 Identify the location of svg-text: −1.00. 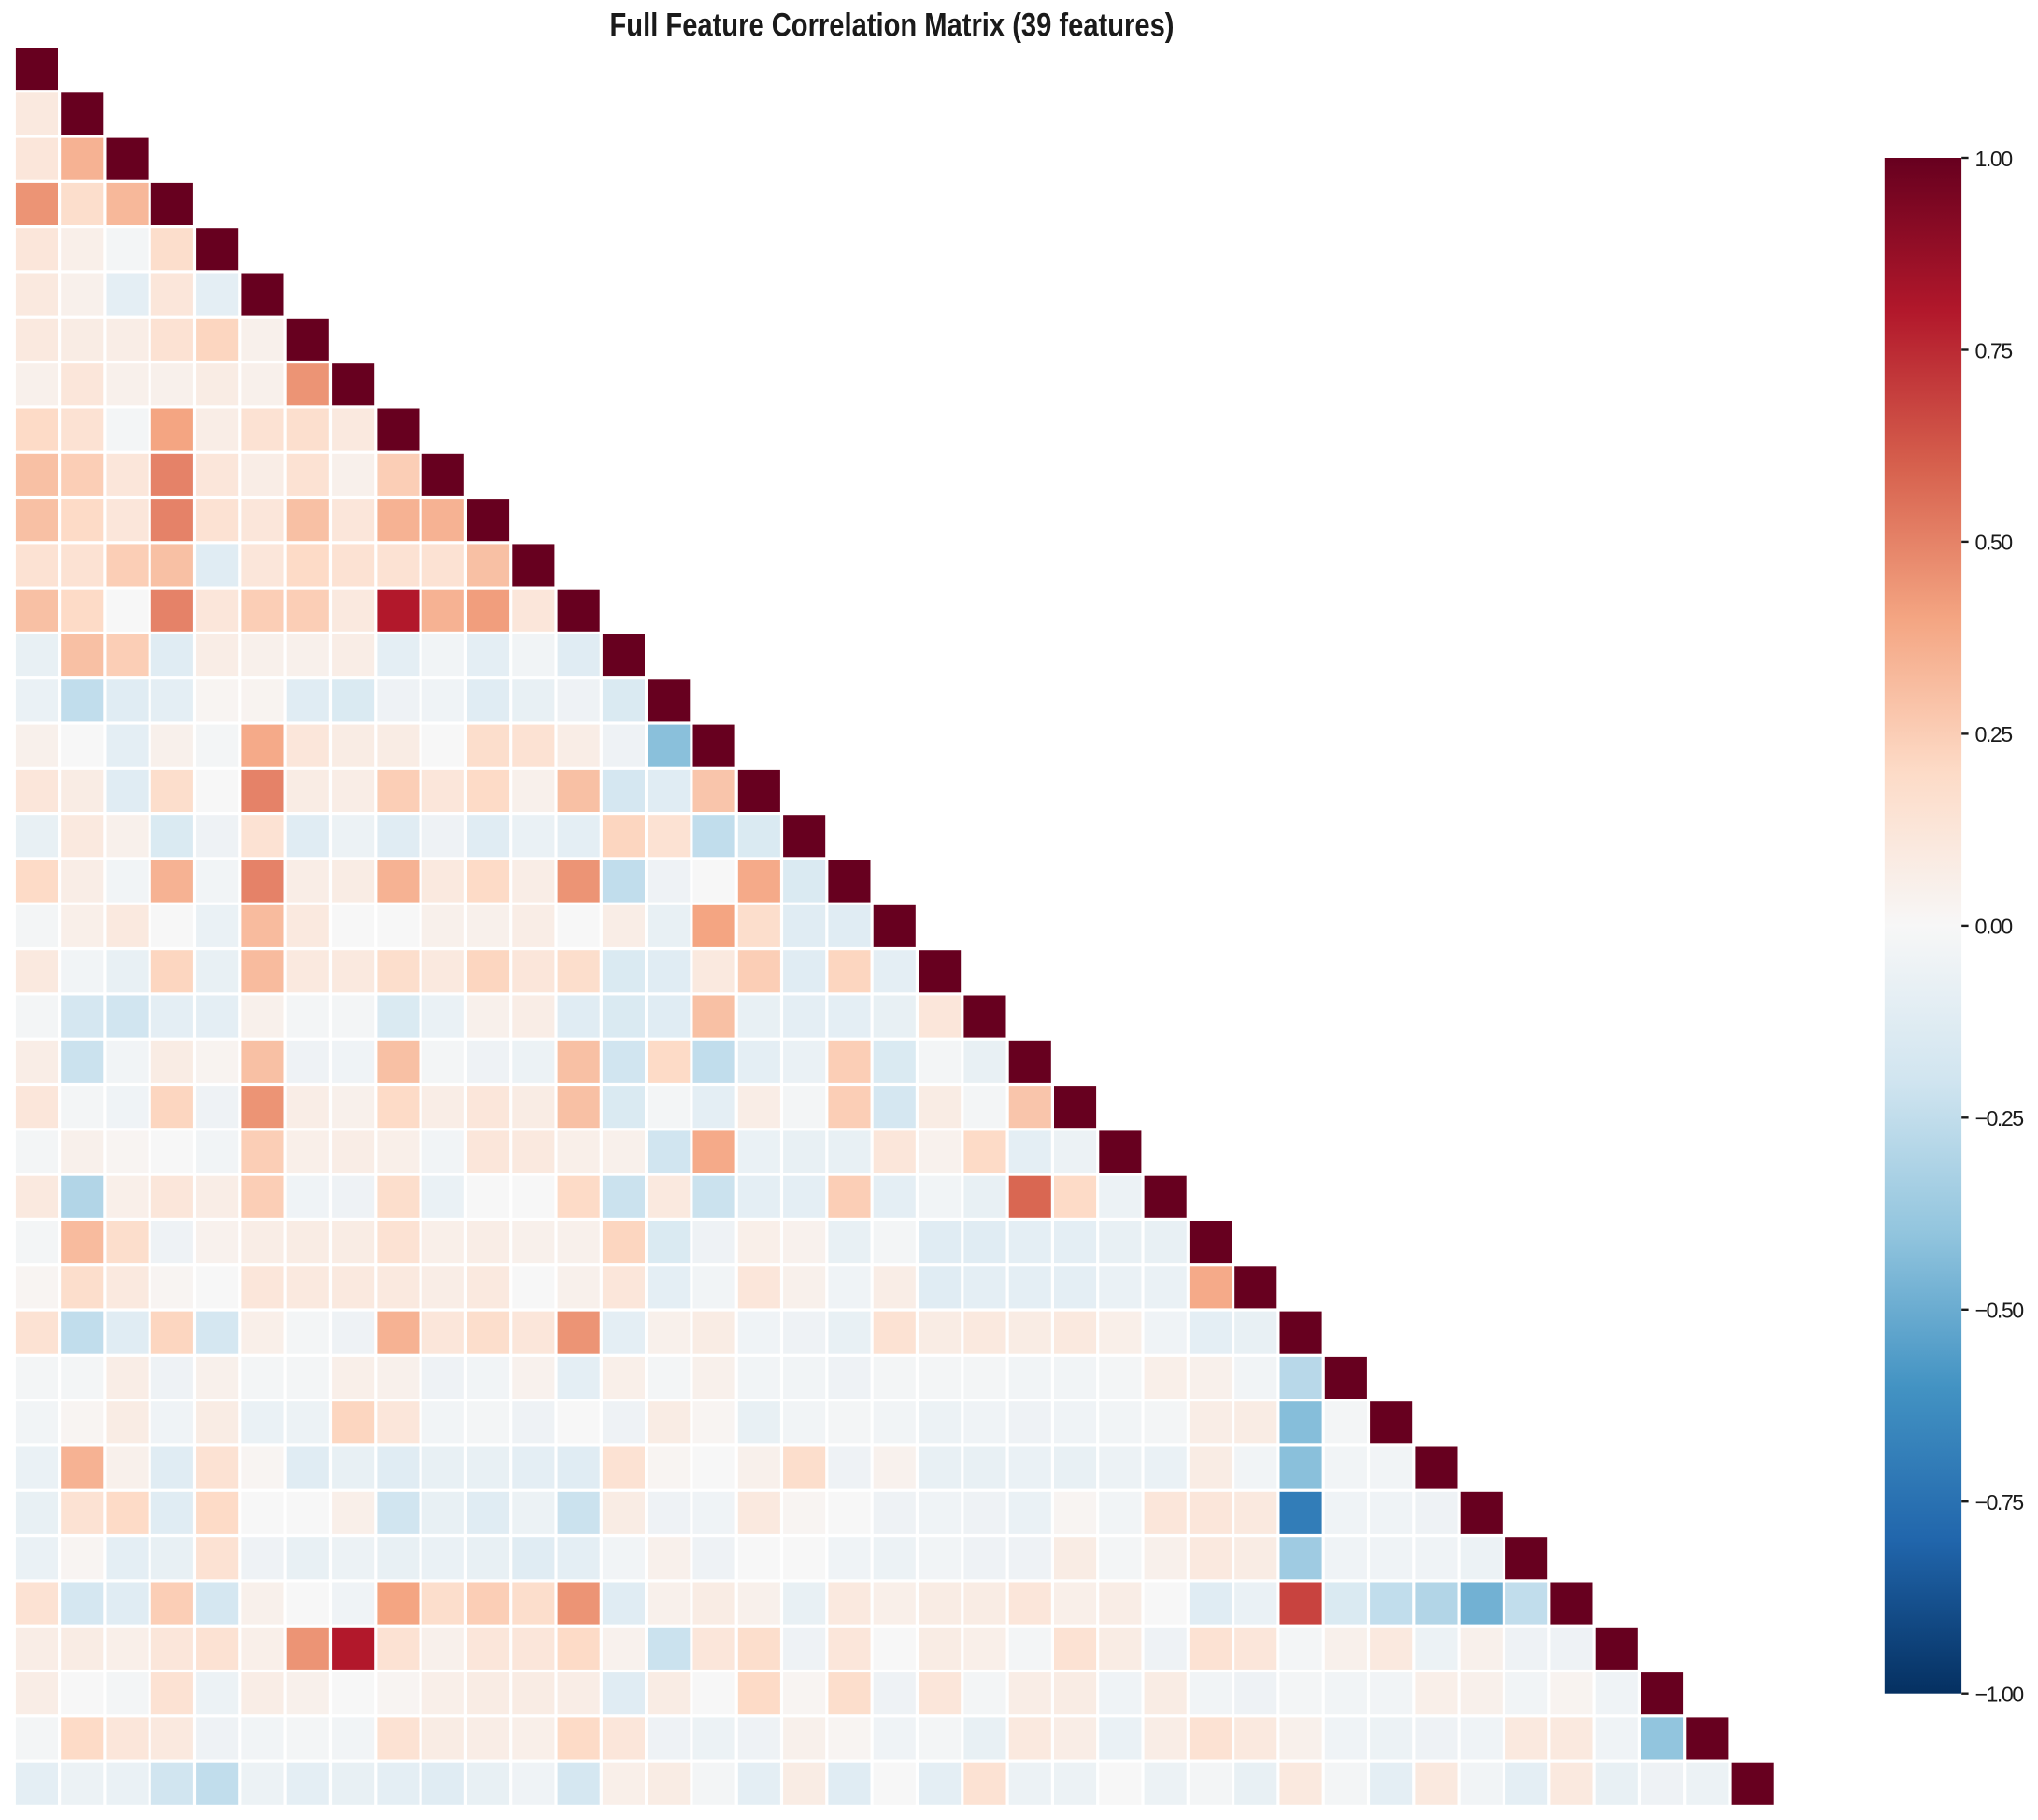
(1999, 1695).